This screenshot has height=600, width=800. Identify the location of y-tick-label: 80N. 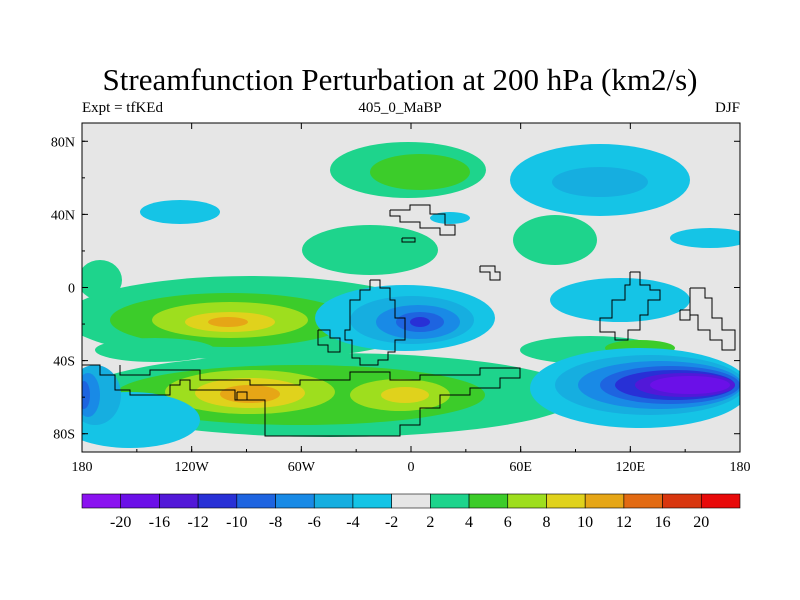
(63, 142).